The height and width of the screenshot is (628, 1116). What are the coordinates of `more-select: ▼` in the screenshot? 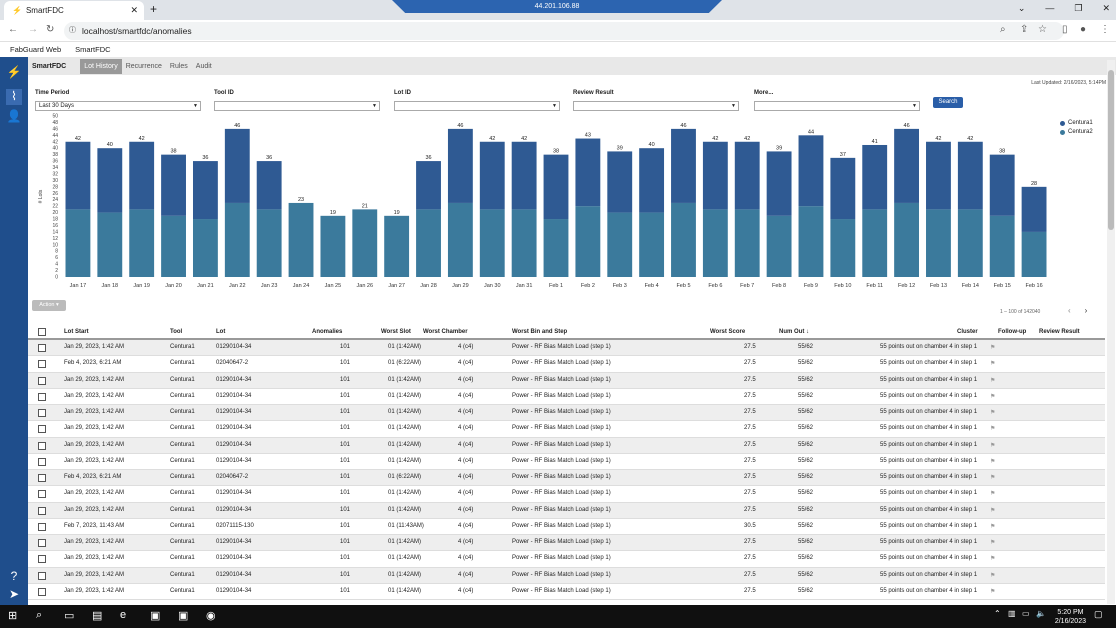 It's located at (837, 106).